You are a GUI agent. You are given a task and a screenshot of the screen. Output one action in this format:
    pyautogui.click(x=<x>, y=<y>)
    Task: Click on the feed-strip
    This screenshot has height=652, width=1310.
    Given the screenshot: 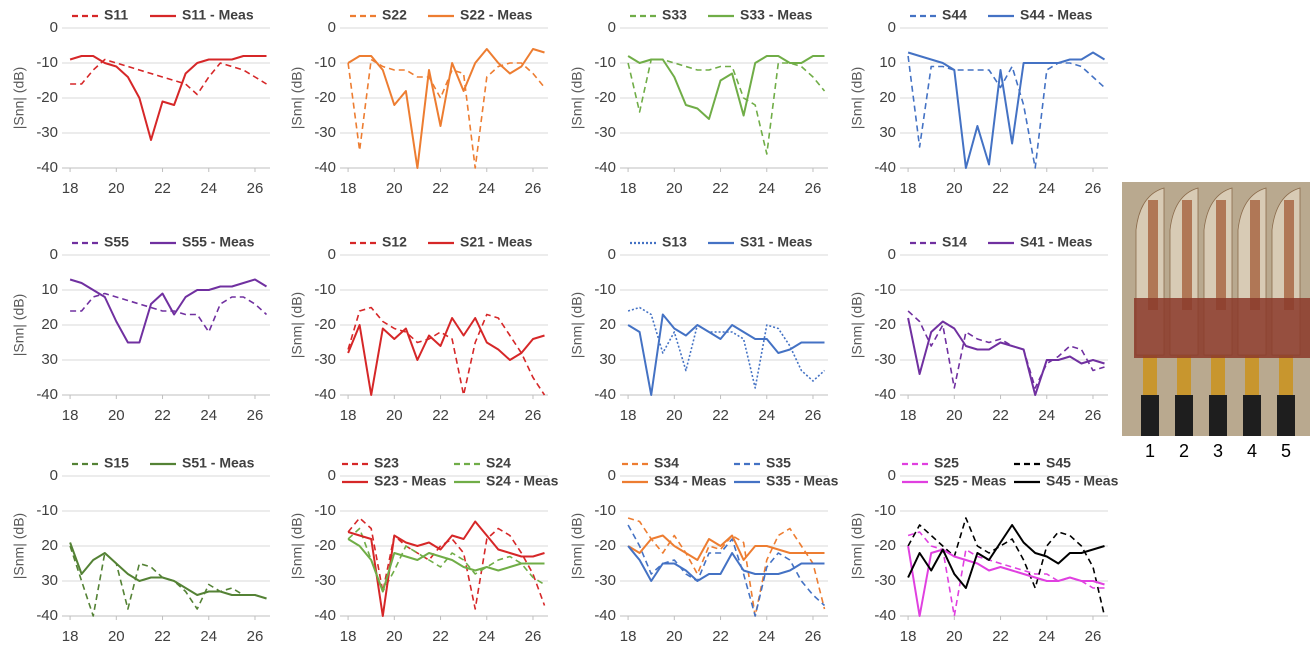 What is the action you would take?
    pyautogui.click(x=1222, y=328)
    